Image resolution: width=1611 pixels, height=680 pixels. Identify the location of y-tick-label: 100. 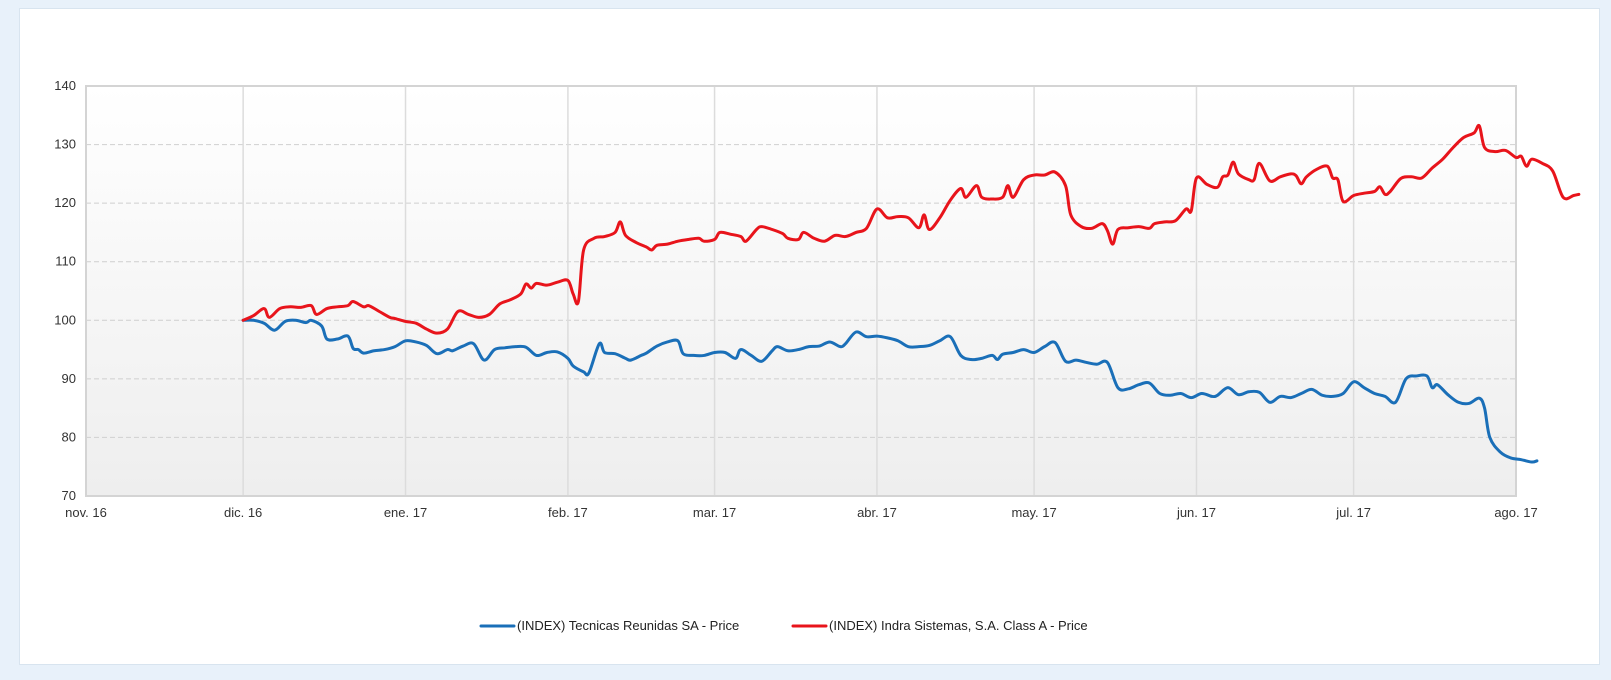
(65, 319).